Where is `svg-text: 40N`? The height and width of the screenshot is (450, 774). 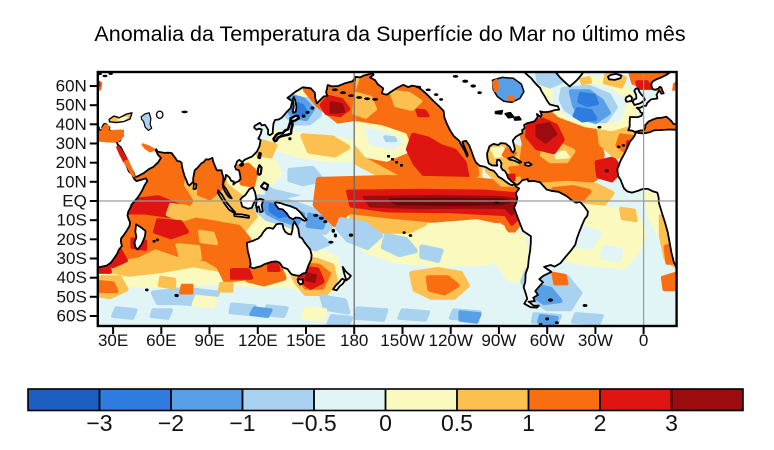
svg-text: 40N is located at coordinates (71, 124).